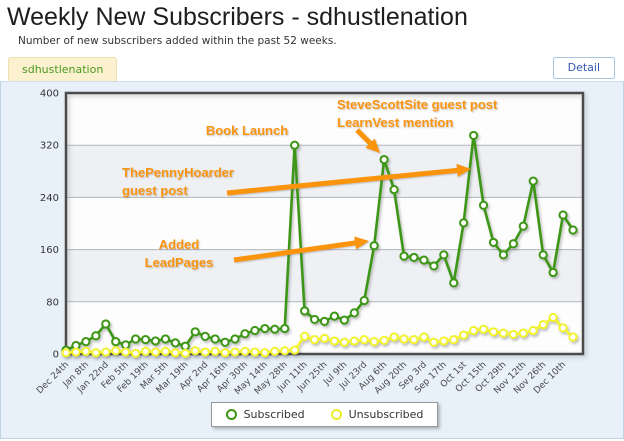 The height and width of the screenshot is (441, 624). Describe the element at coordinates (179, 253) in the screenshot. I see `chart-annotation: Added LeadPages` at that location.